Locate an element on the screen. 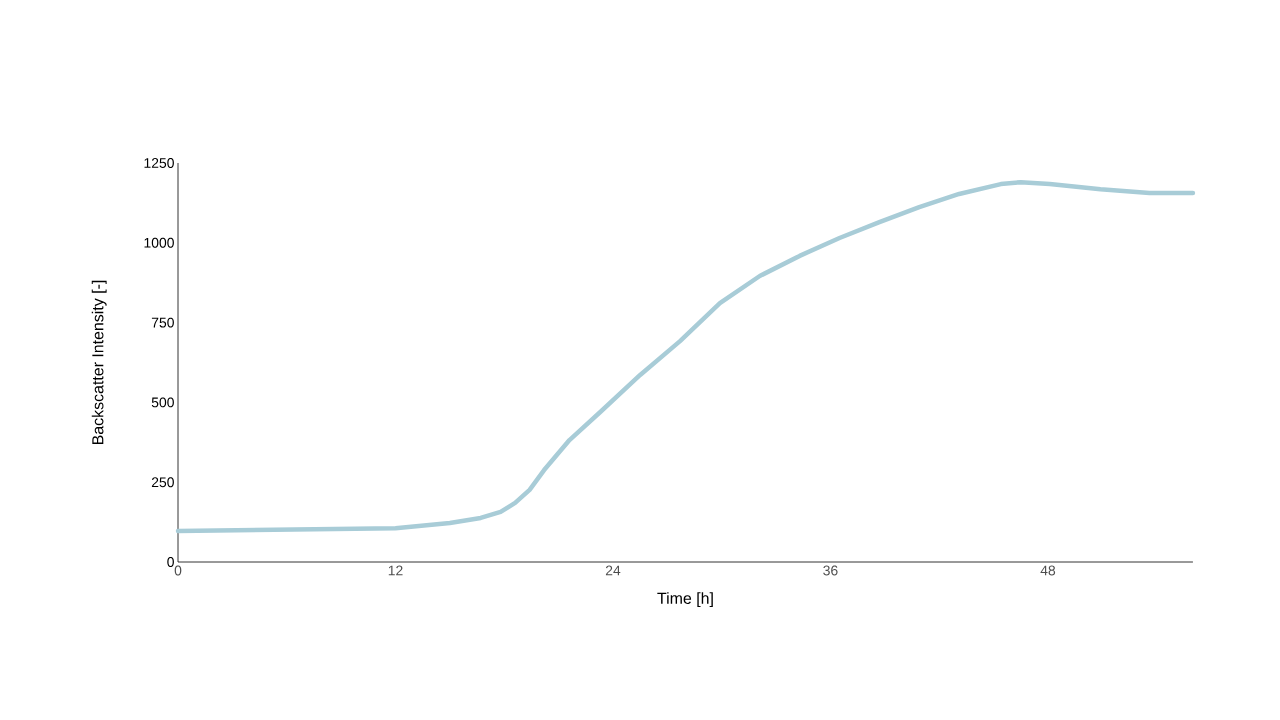 The width and height of the screenshot is (1280, 720). y-tick-label: 750 is located at coordinates (162, 322).